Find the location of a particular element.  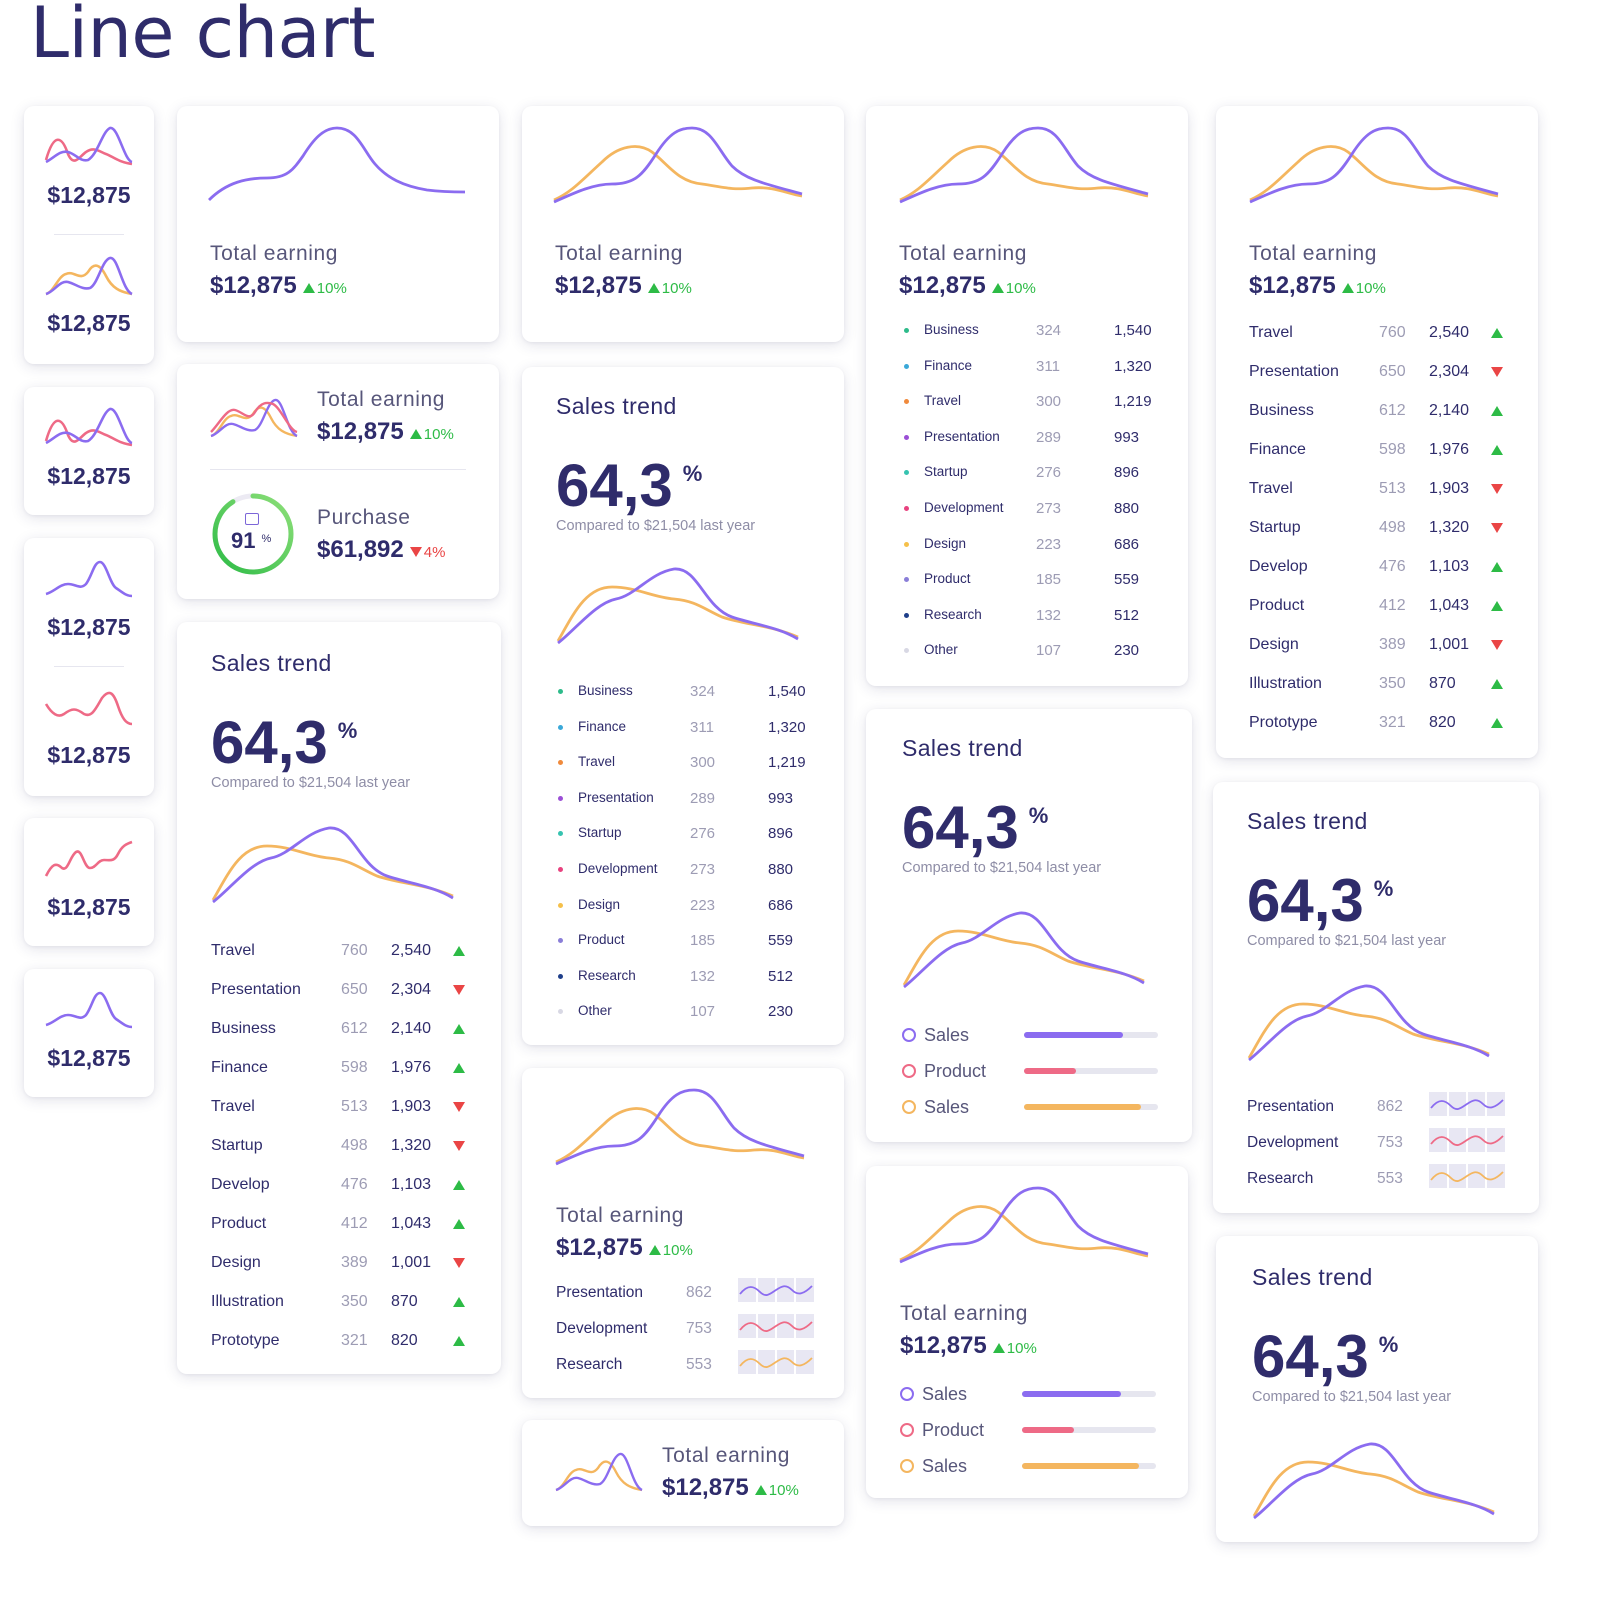

mini-card-2: $12,875 is located at coordinates (89, 451).